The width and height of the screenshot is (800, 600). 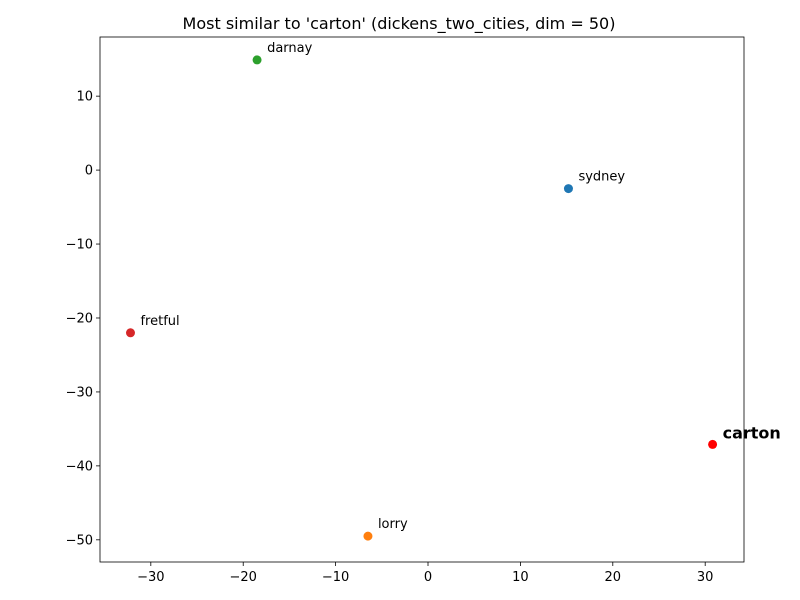 I want to click on point-fretful, so click(x=130, y=333).